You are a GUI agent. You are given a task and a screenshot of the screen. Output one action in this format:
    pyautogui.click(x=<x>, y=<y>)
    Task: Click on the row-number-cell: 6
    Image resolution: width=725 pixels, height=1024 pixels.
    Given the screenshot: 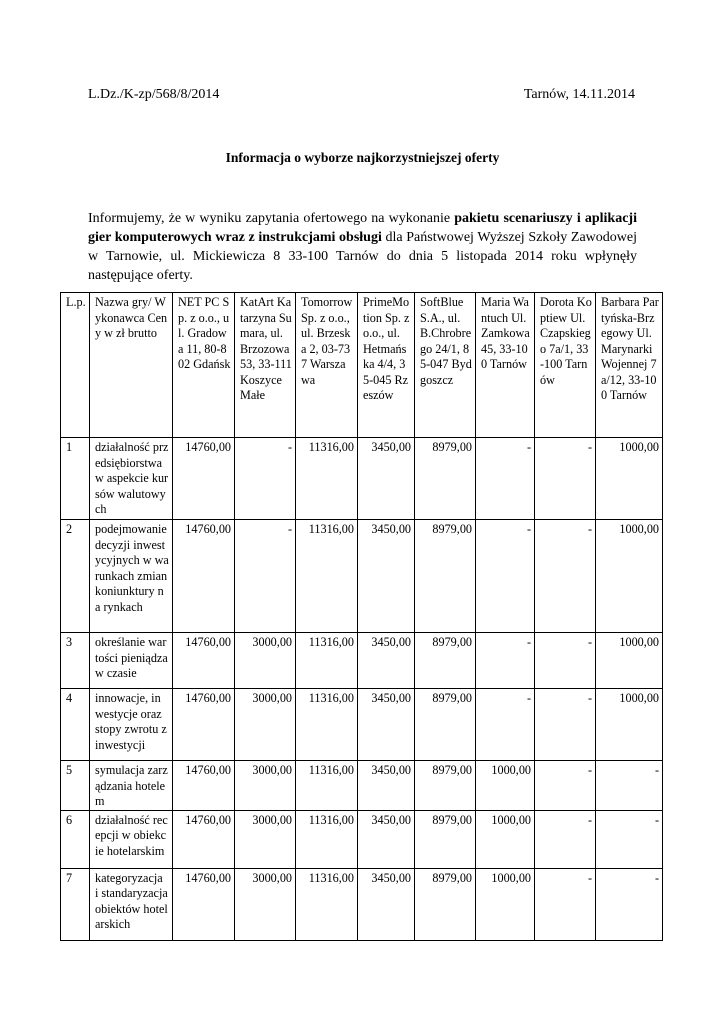 What is the action you would take?
    pyautogui.click(x=75, y=839)
    